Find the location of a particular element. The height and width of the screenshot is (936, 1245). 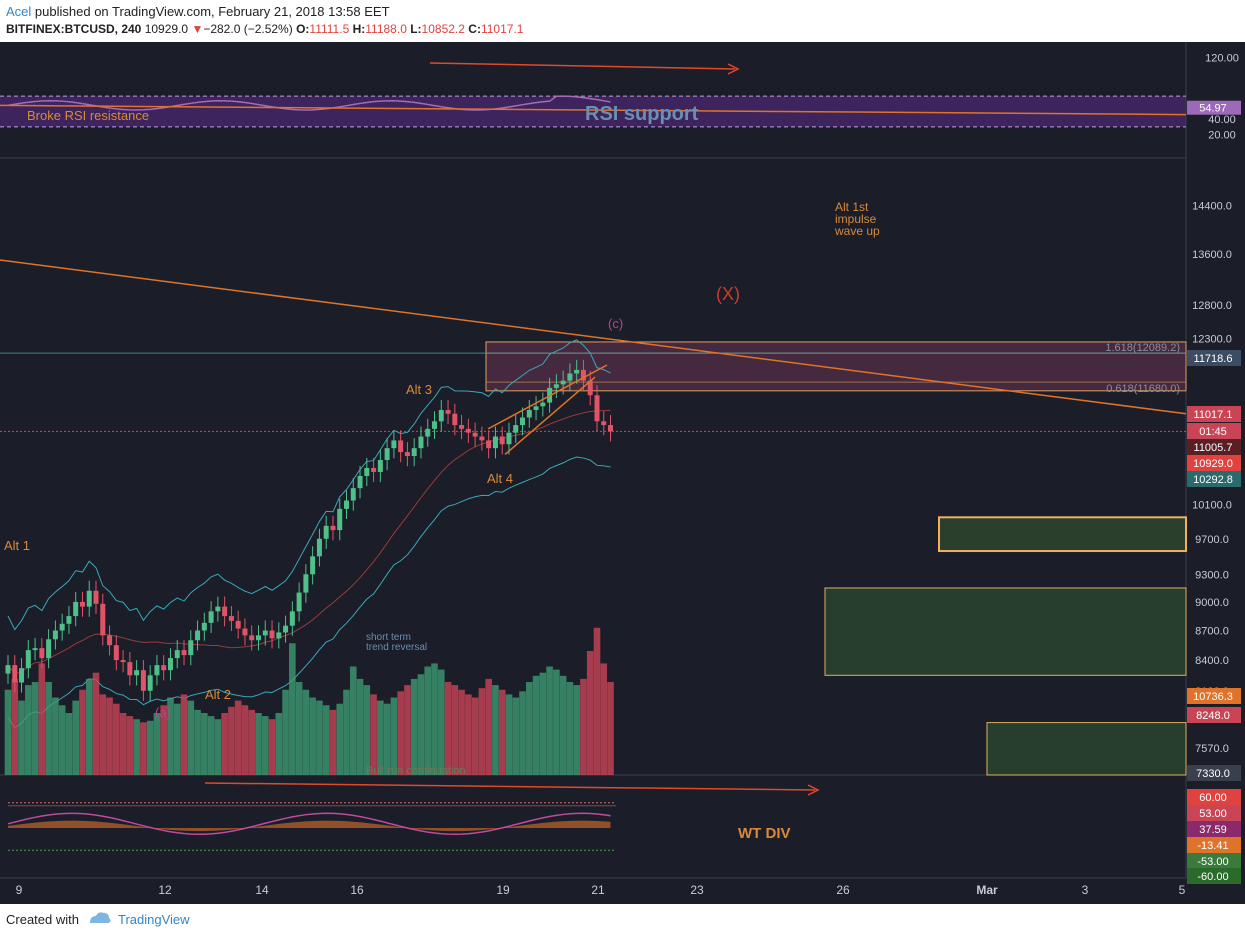

alt-impulse-label-3: wave up is located at coordinates (857, 231).